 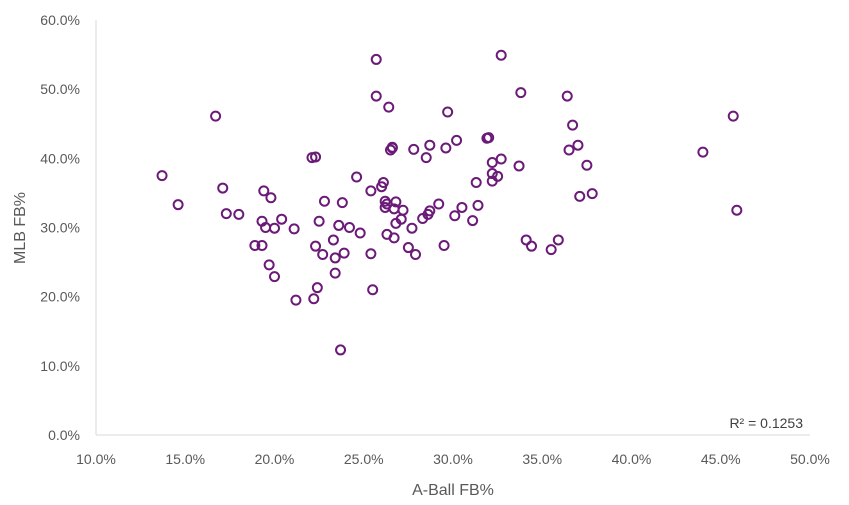 I want to click on y-tick-labels: 0.0% 10.0% 20.0% 30.0% 40.0% 50.0% 60.0%, so click(x=60, y=227).